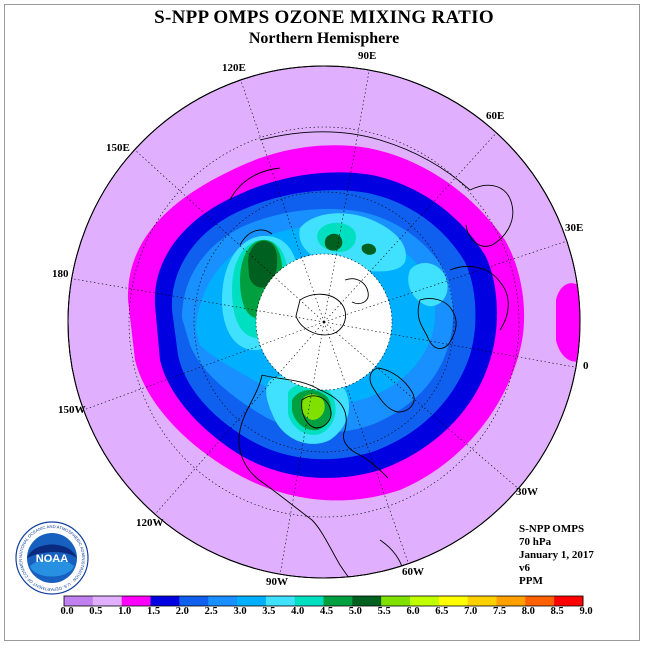 The image size is (648, 648). Describe the element at coordinates (118, 148) in the screenshot. I see `lon-label-150e: 150E` at that location.